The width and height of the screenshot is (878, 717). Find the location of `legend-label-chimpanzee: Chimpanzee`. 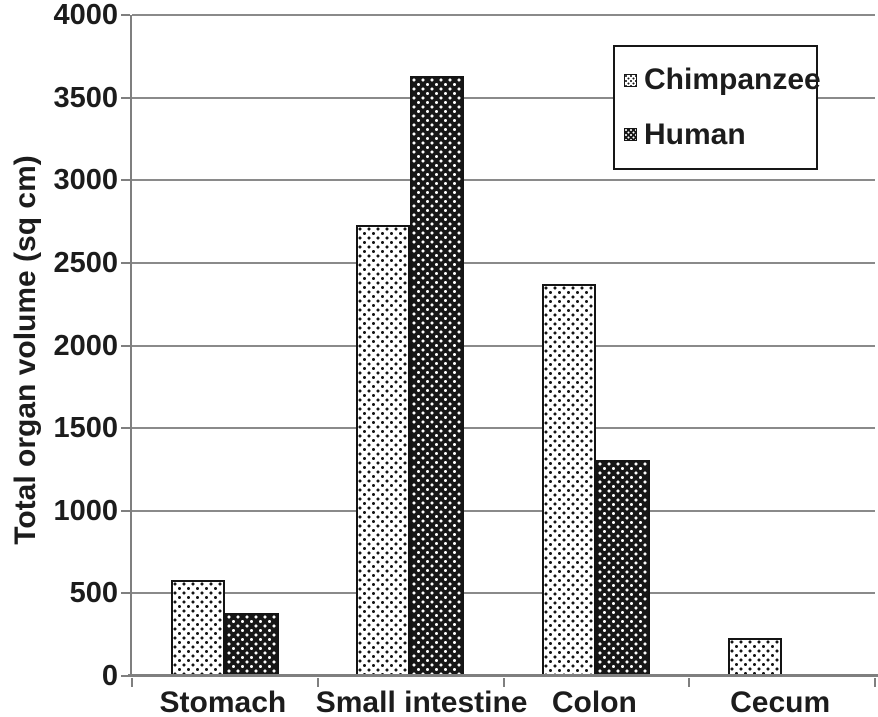

legend-label-chimpanzee: Chimpanzee is located at coordinates (732, 80).